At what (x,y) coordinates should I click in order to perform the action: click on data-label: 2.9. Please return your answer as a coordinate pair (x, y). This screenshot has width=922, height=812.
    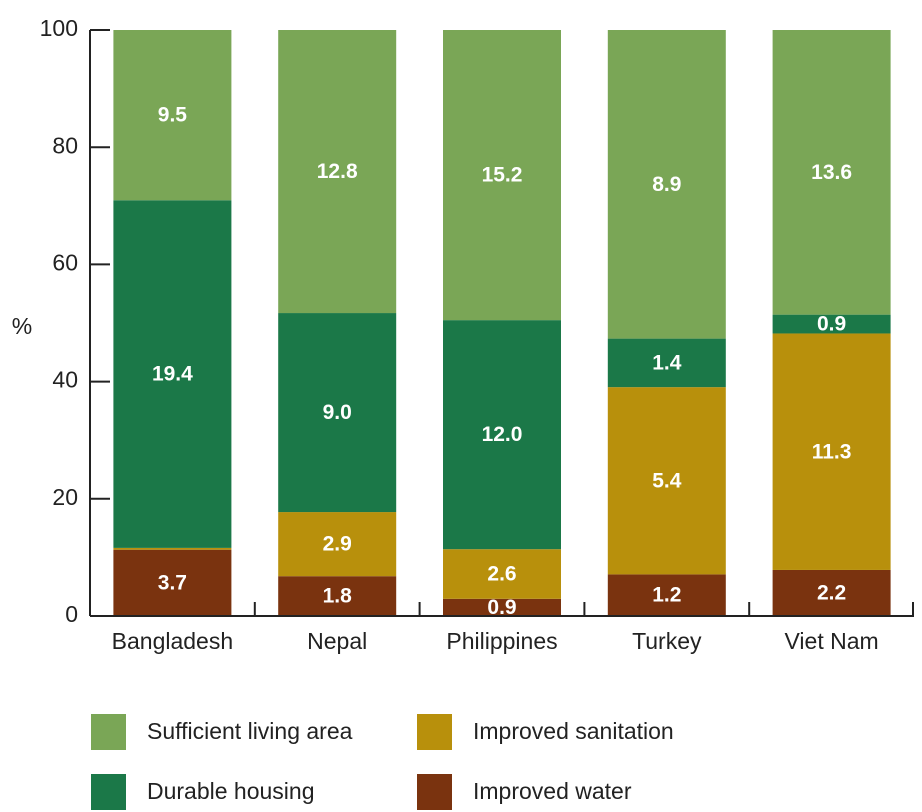
    Looking at the image, I should click on (337, 544).